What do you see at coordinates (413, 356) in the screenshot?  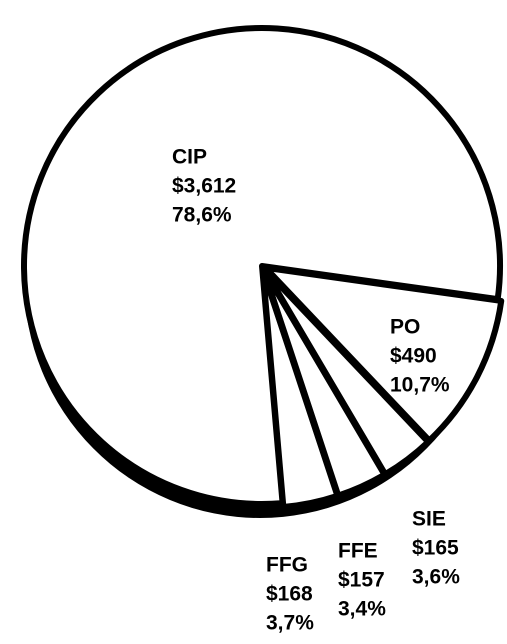 I see `slice-amount: $490` at bounding box center [413, 356].